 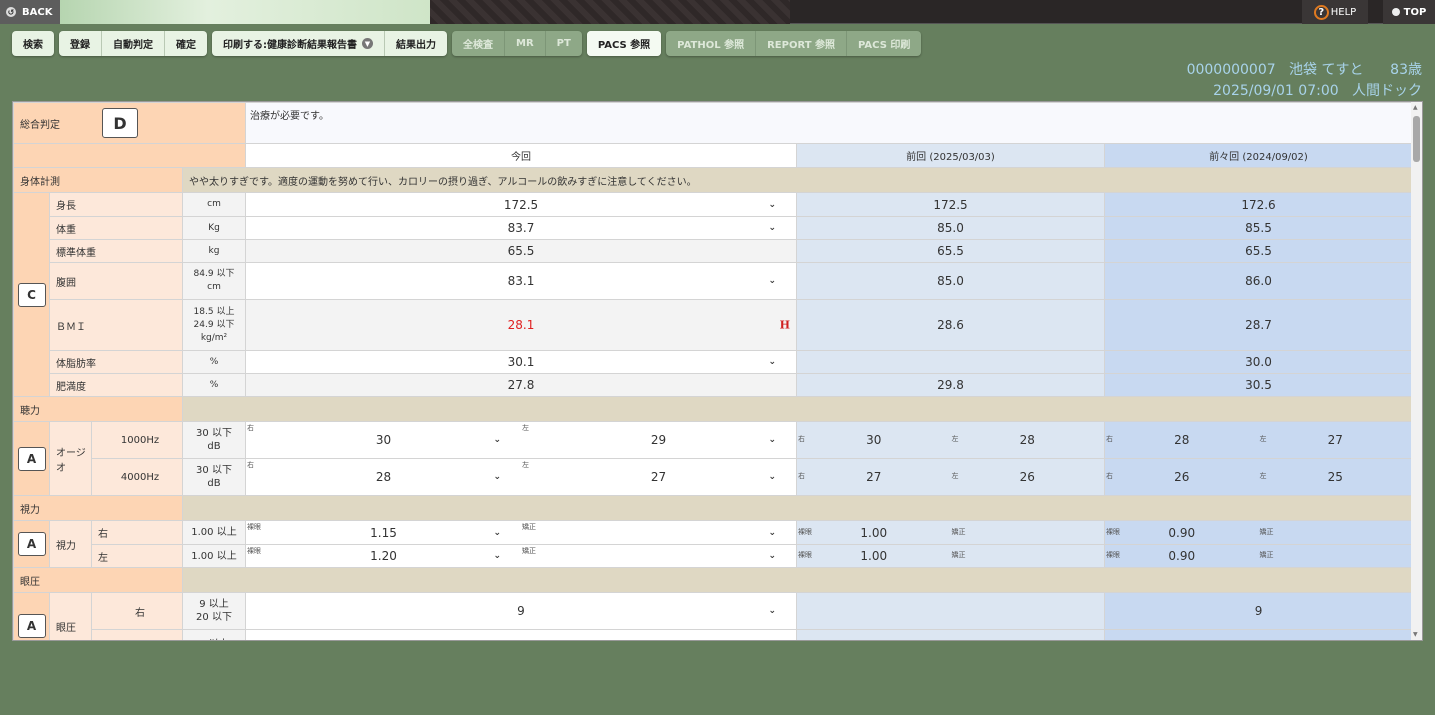 I want to click on current-value: 30.1 ⌄, so click(x=521, y=362).